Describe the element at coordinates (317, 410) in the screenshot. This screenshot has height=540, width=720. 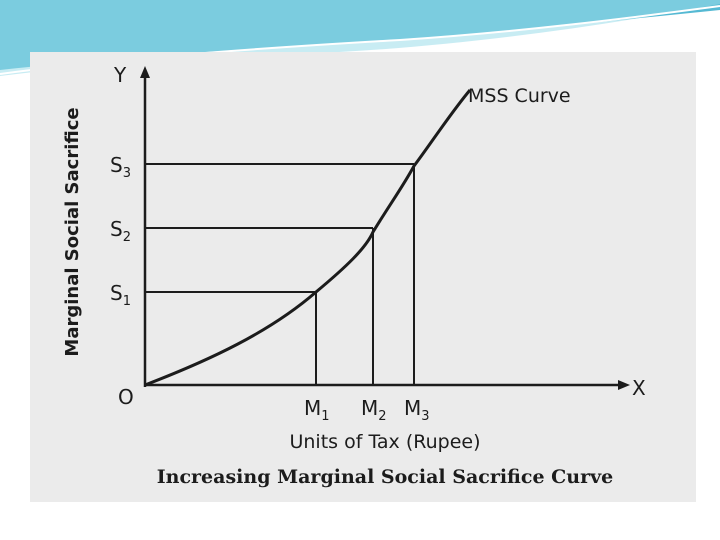
I see `m1-label: M1` at that location.